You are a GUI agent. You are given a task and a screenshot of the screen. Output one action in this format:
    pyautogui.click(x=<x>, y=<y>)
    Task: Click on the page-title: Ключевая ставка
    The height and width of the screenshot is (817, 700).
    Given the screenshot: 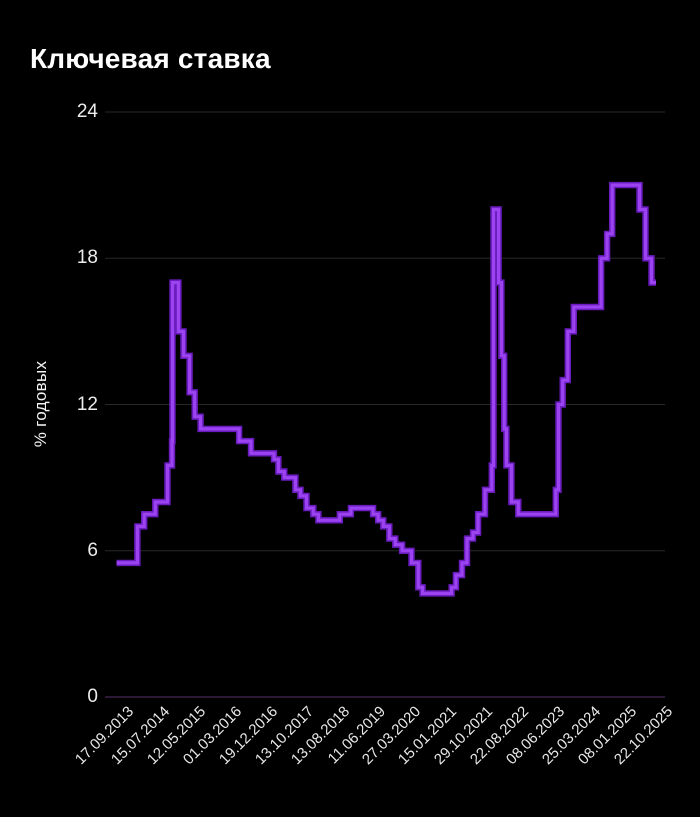 What is the action you would take?
    pyautogui.click(x=150, y=58)
    